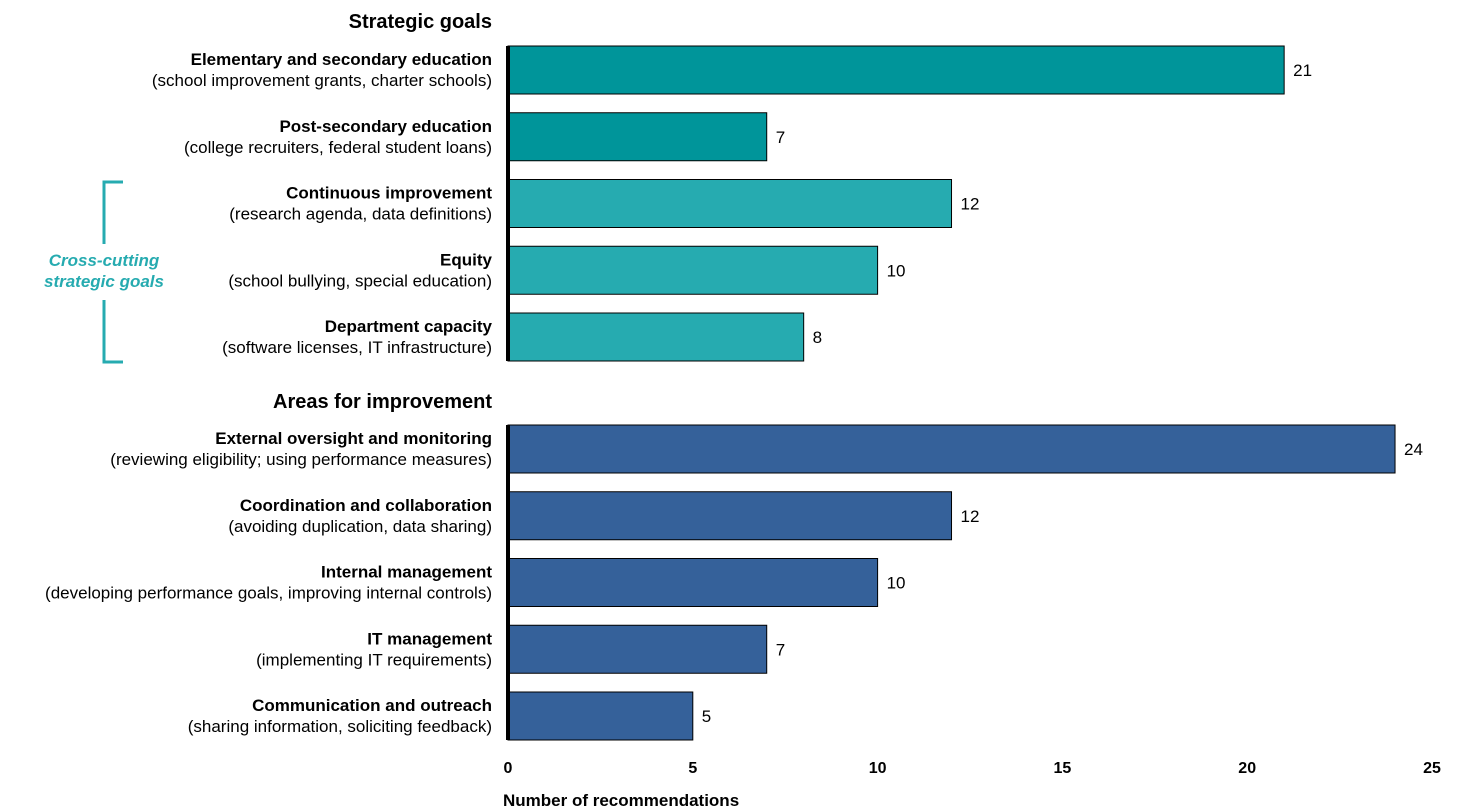  What do you see at coordinates (621, 800) in the screenshot?
I see `x-axis-title: Number of recommendations` at bounding box center [621, 800].